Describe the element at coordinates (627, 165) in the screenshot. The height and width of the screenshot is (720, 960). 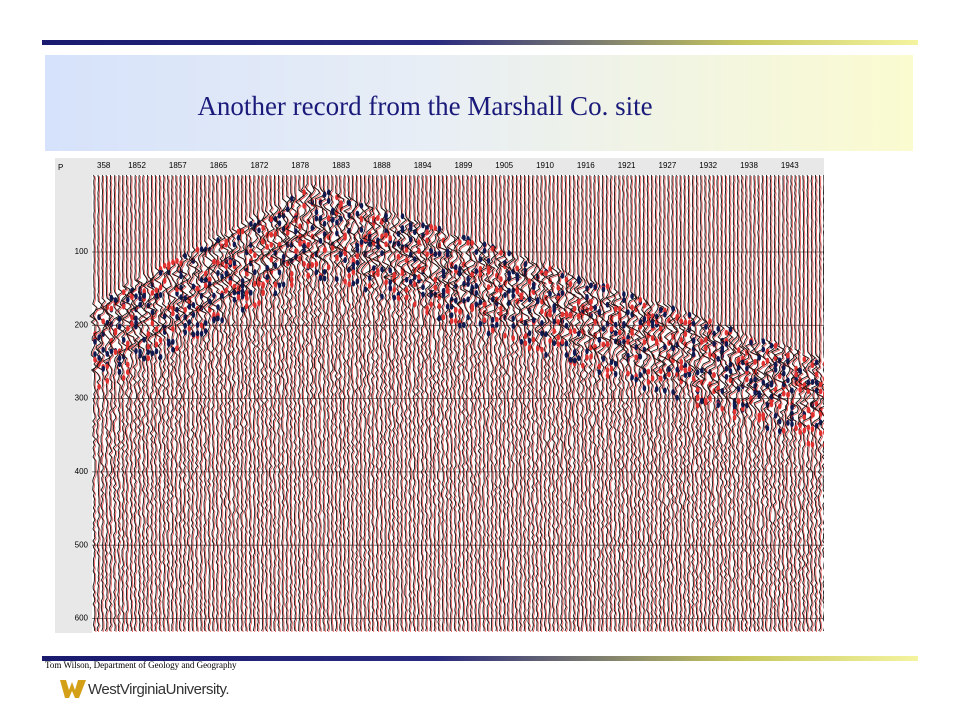
I see `trace-label: 1921` at that location.